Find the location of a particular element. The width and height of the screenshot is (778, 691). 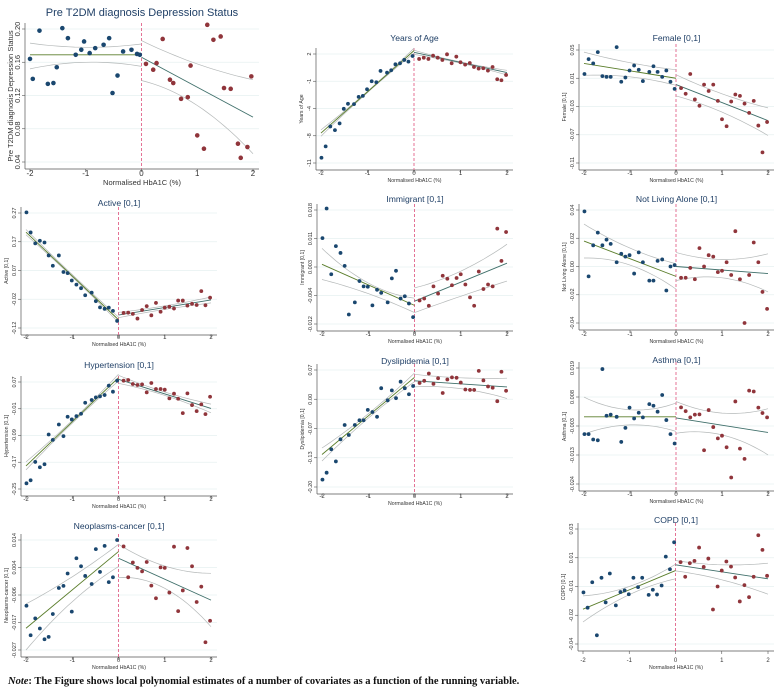

y-tick-label: -0.13 is located at coordinates (311, 457).